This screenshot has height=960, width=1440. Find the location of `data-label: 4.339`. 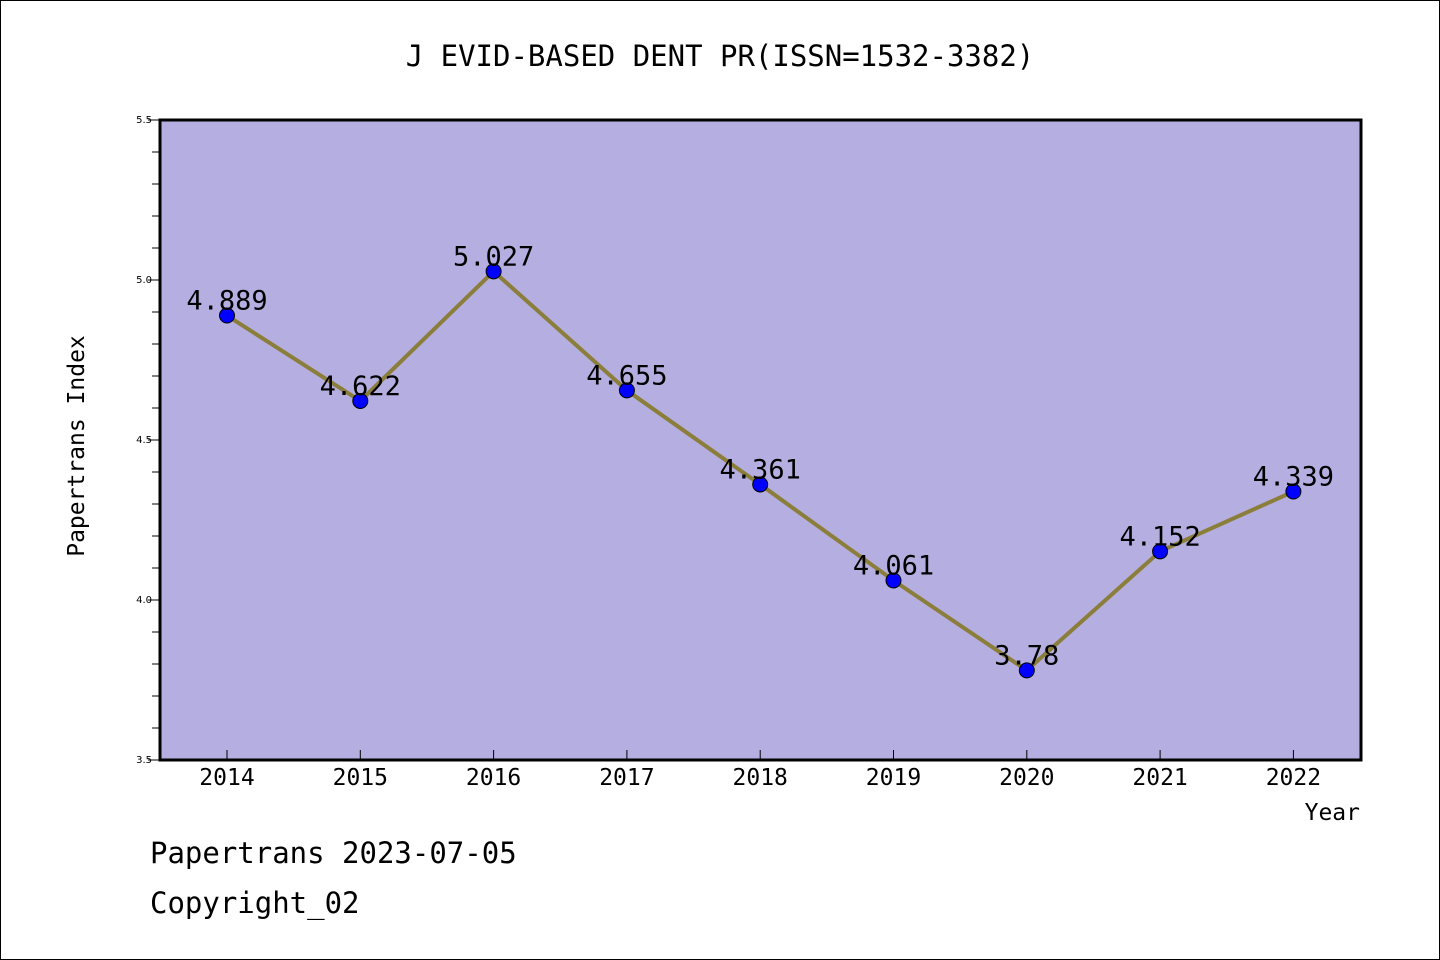

data-label: 4.339 is located at coordinates (1293, 477).